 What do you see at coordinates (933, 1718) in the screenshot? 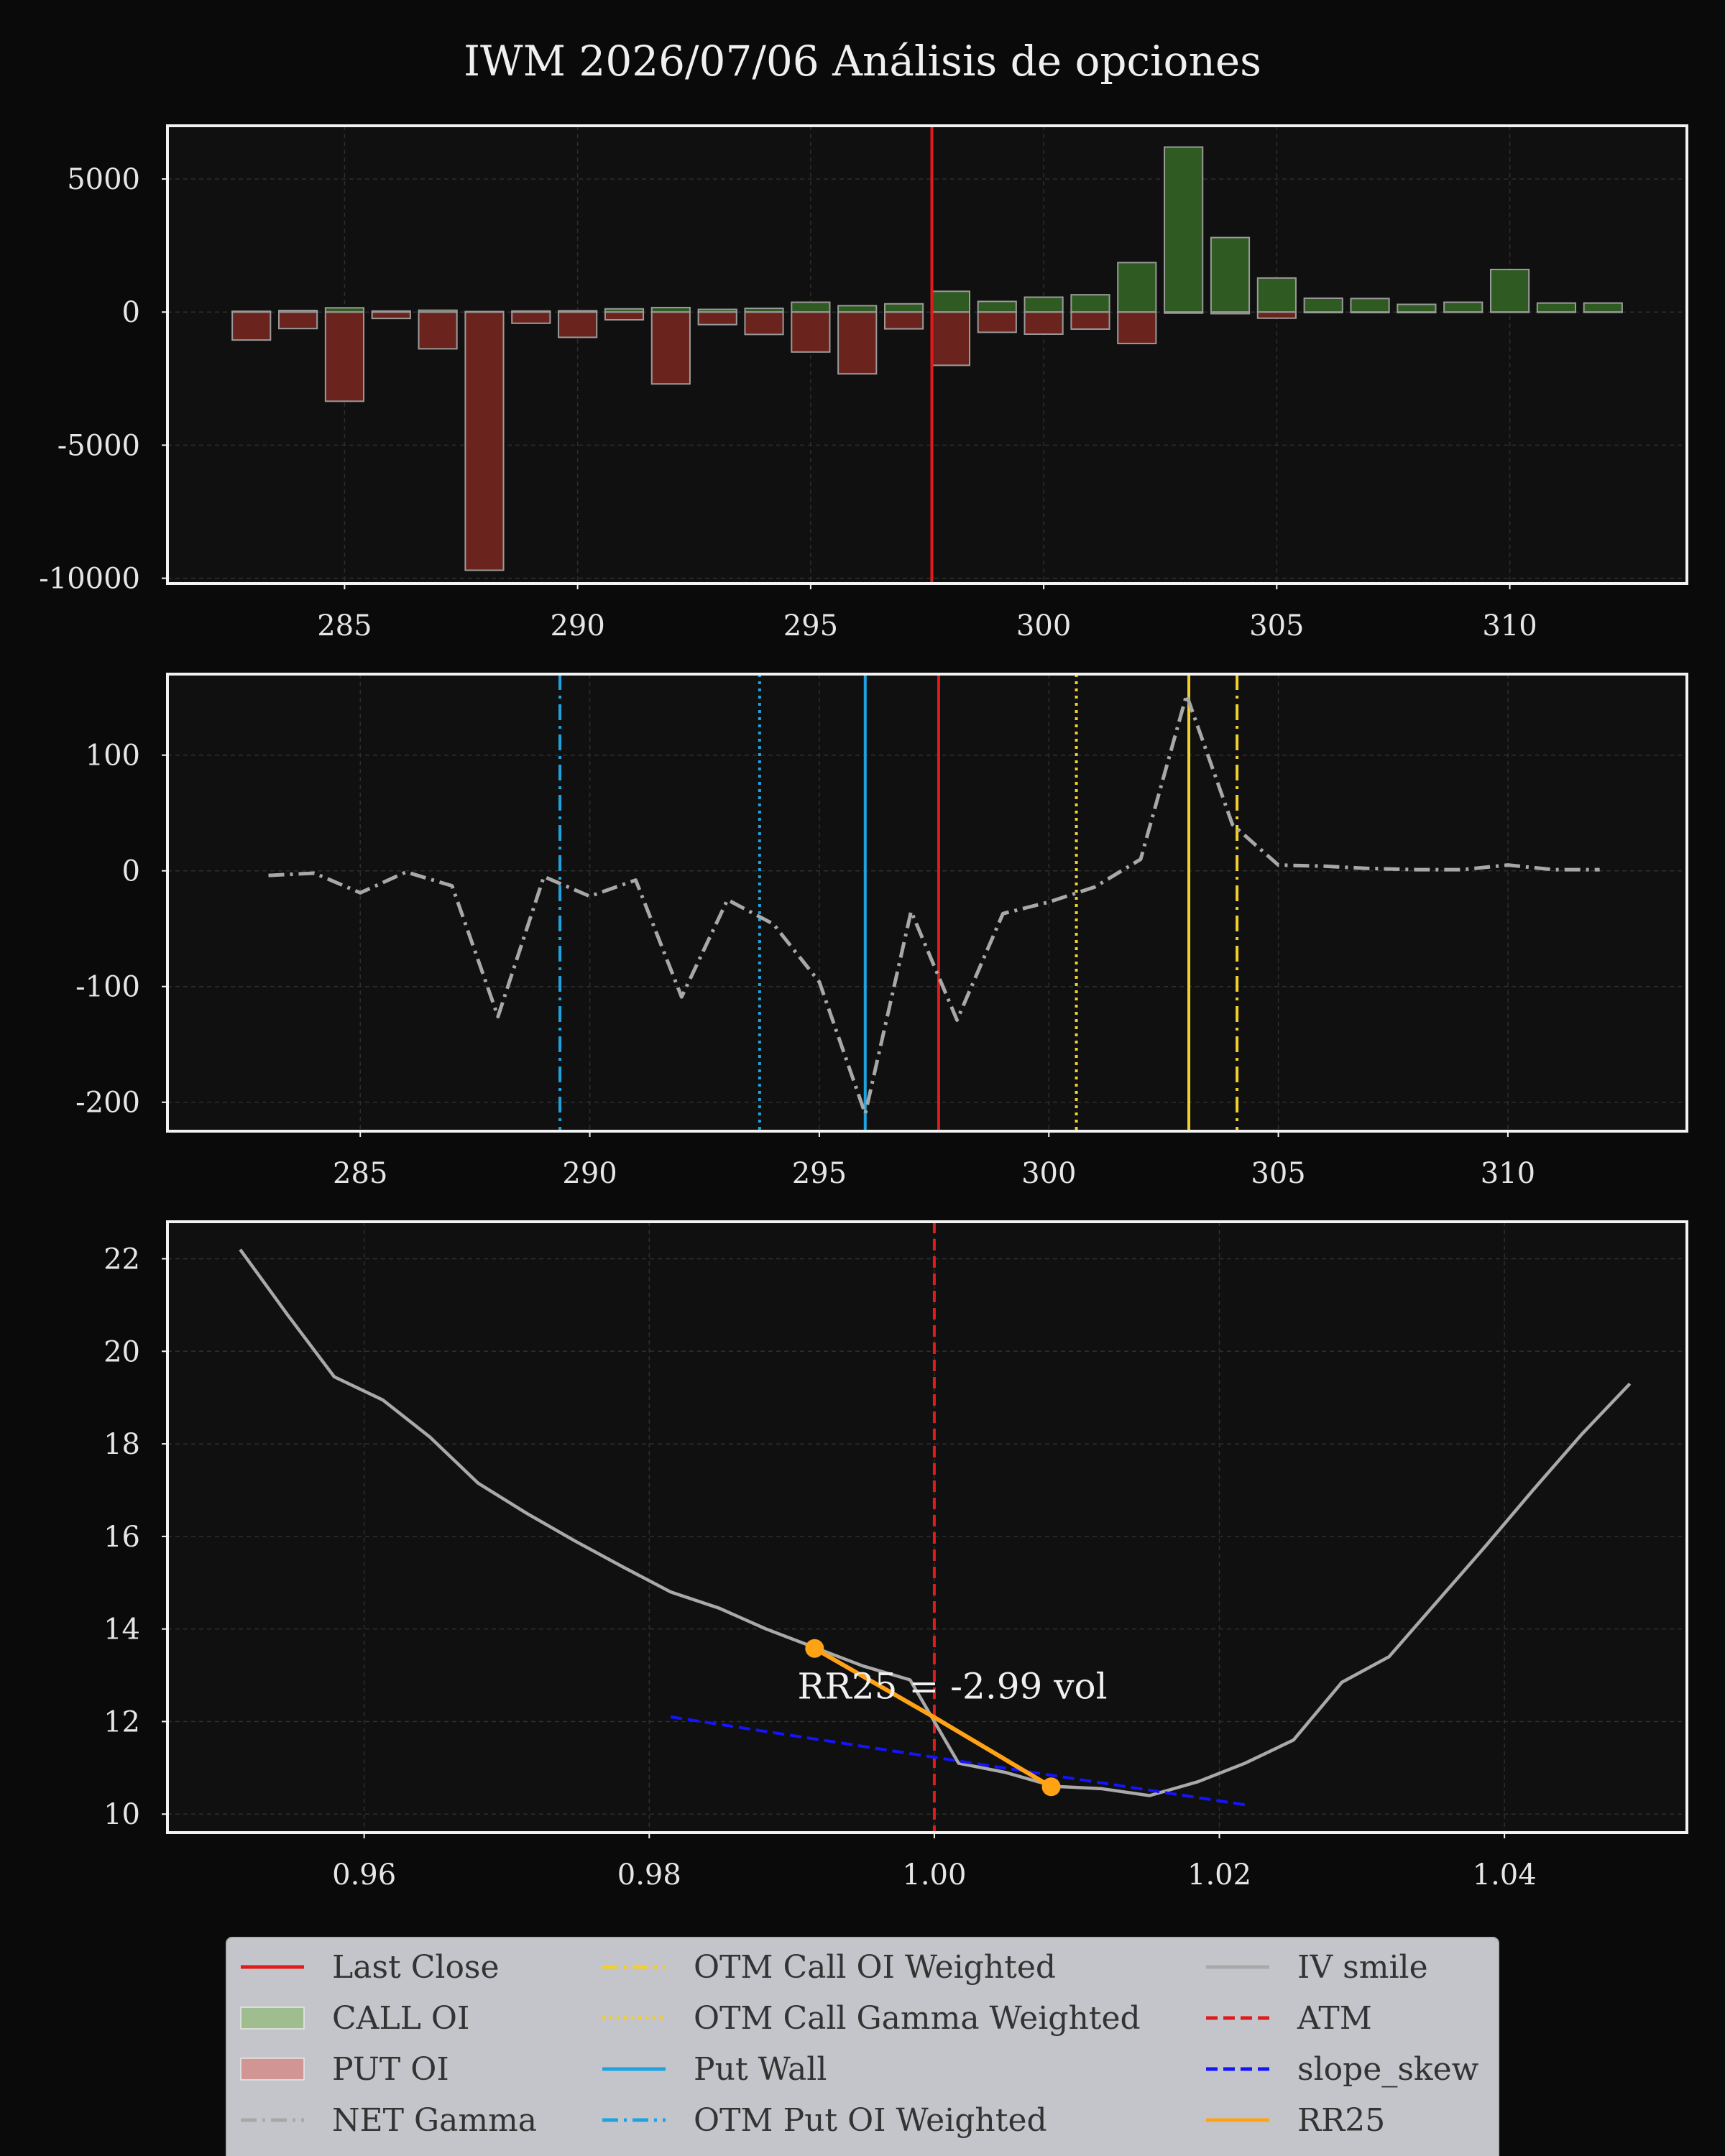
I see `rr25-line` at bounding box center [933, 1718].